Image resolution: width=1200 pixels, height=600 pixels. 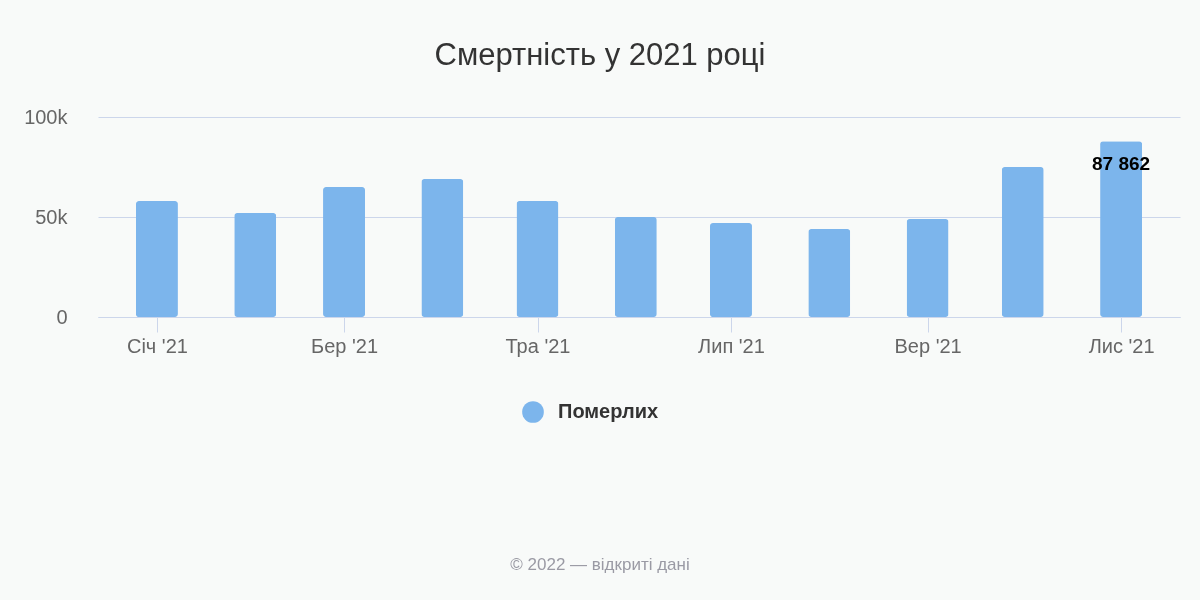 What do you see at coordinates (1121, 164) in the screenshot?
I see `data-label: 87 862` at bounding box center [1121, 164].